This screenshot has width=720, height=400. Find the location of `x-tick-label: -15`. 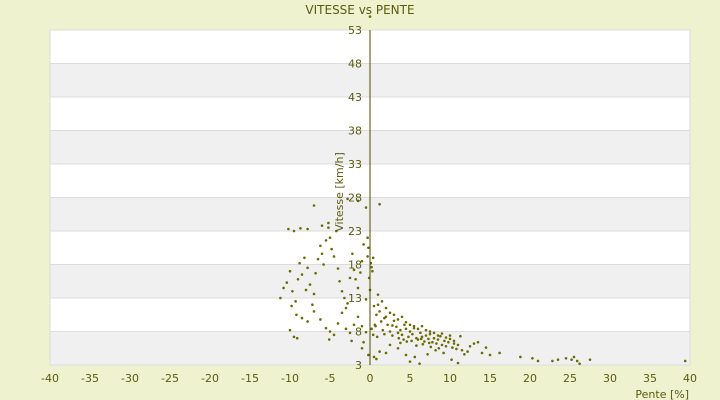

x-tick-label: -15 is located at coordinates (250, 378).